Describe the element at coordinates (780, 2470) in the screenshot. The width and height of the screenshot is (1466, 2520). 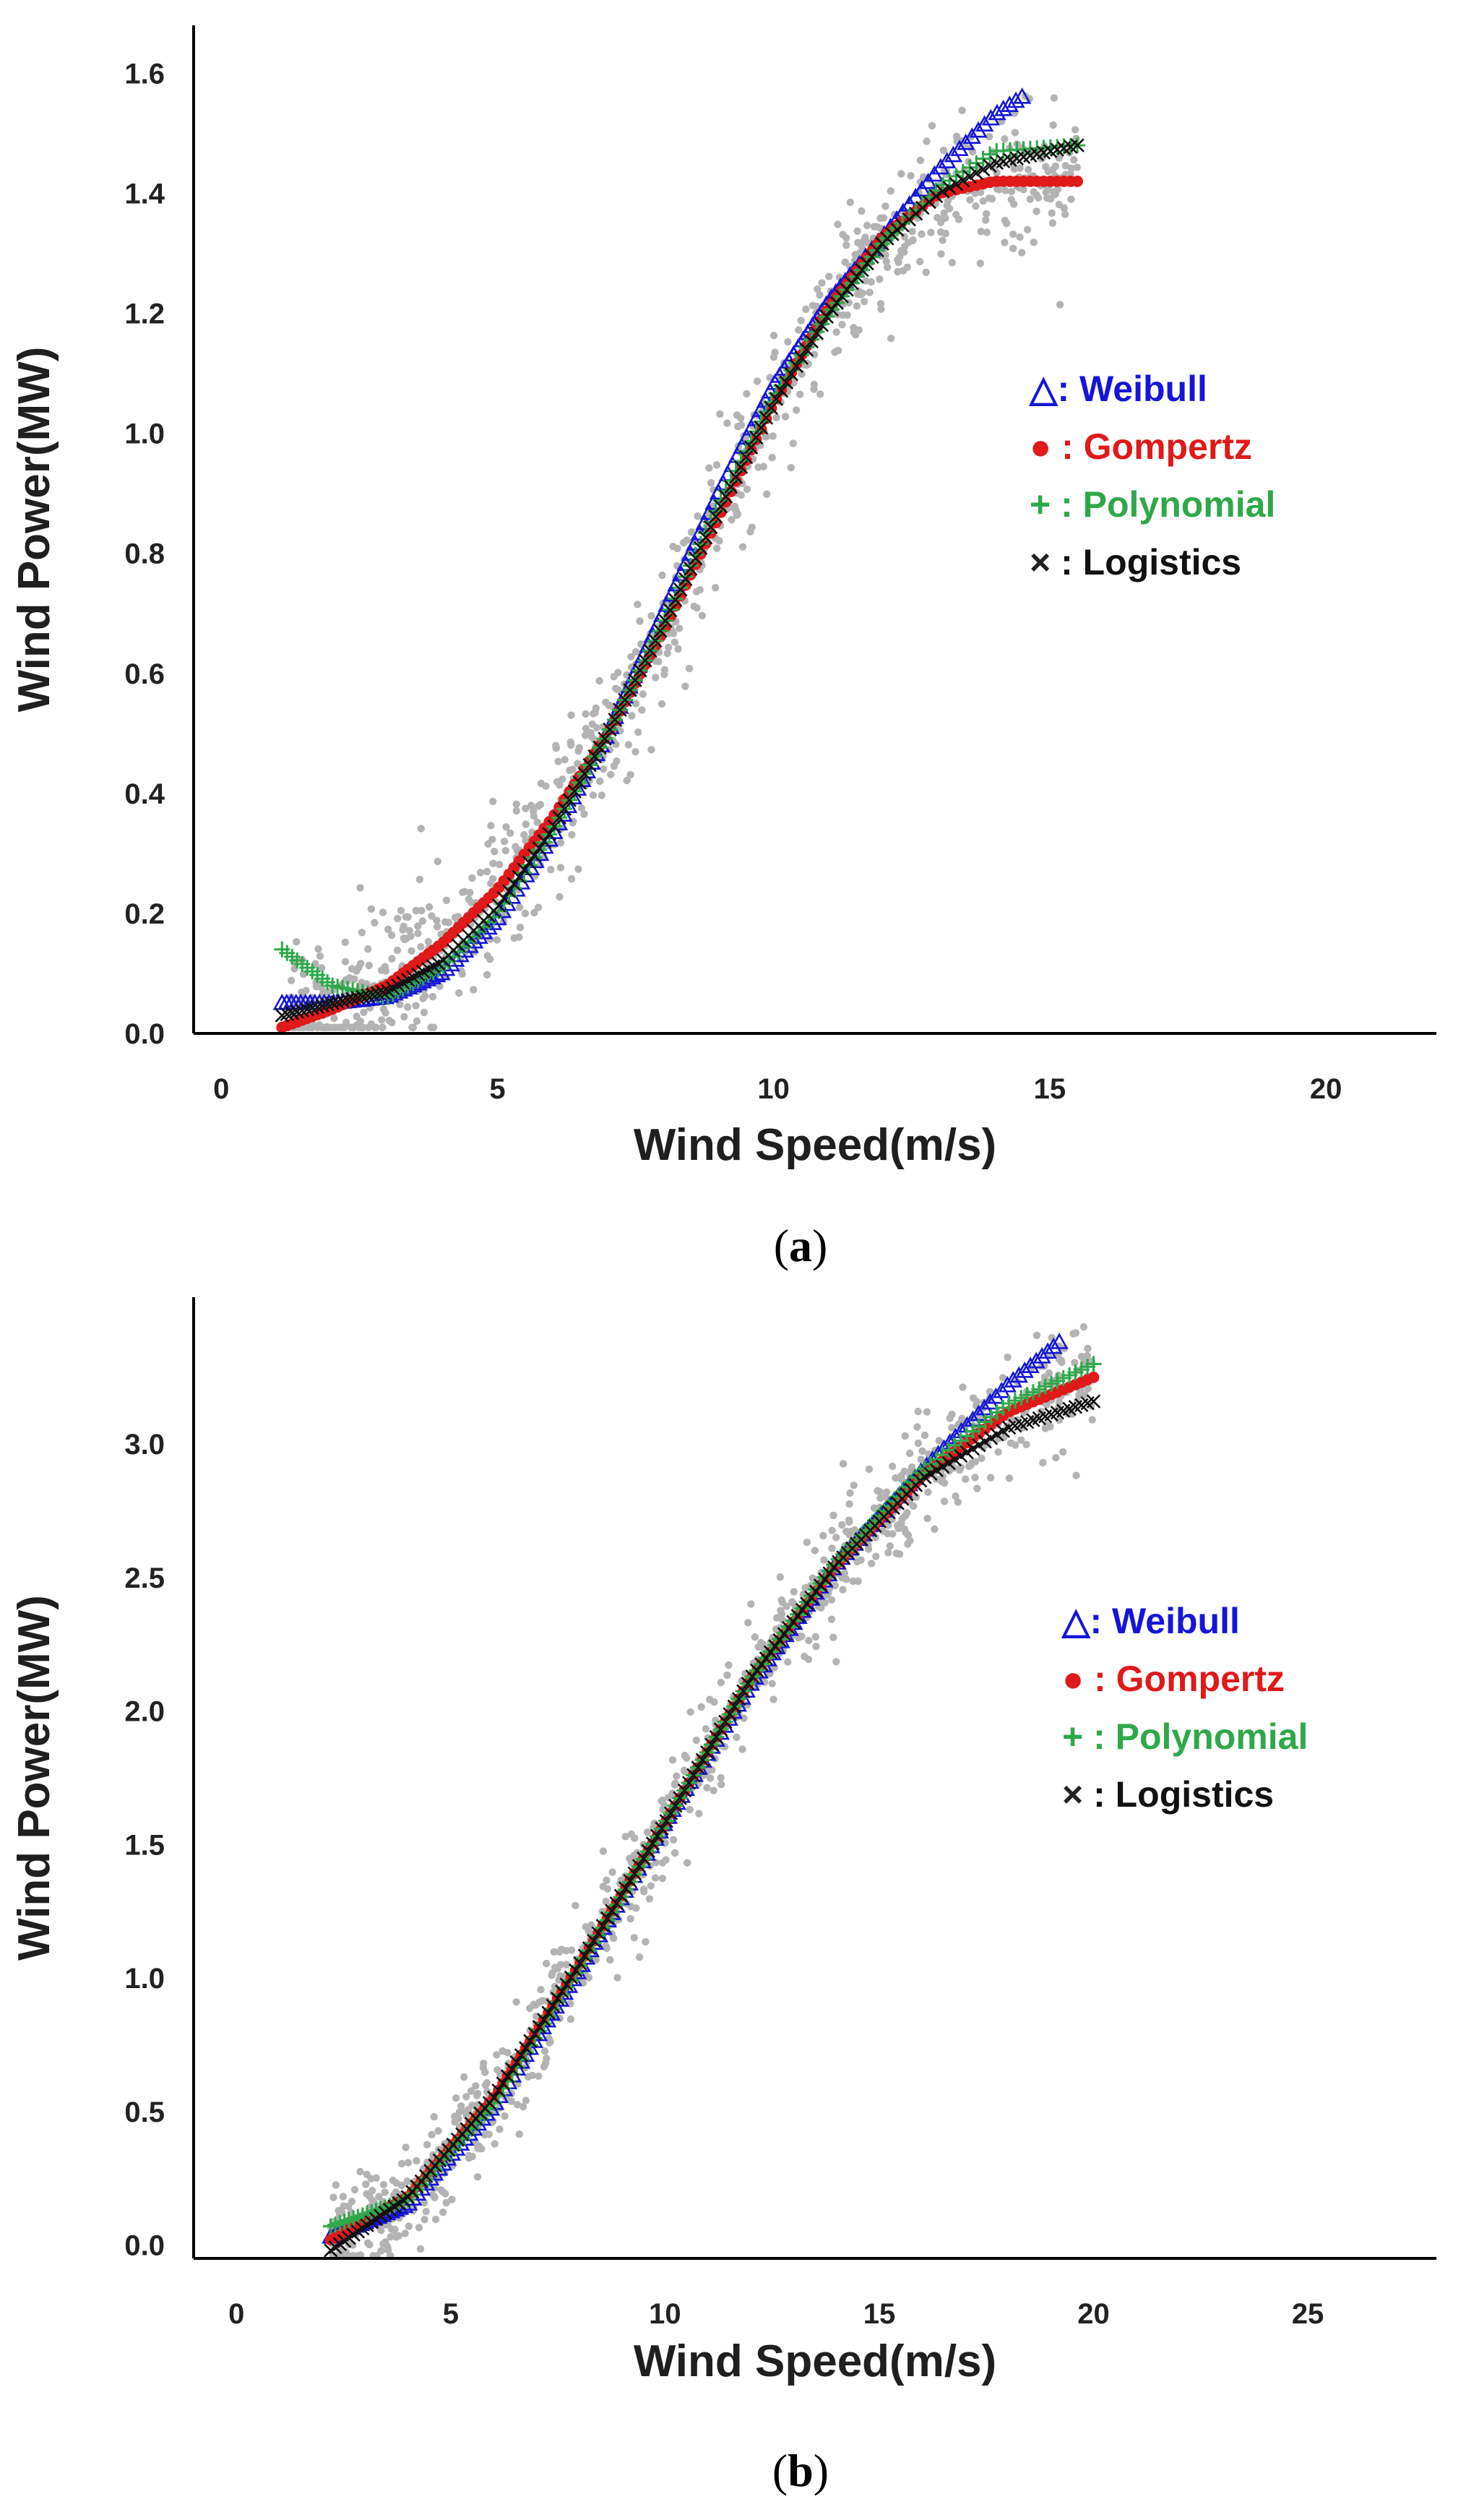
I see `caption-open: (` at that location.